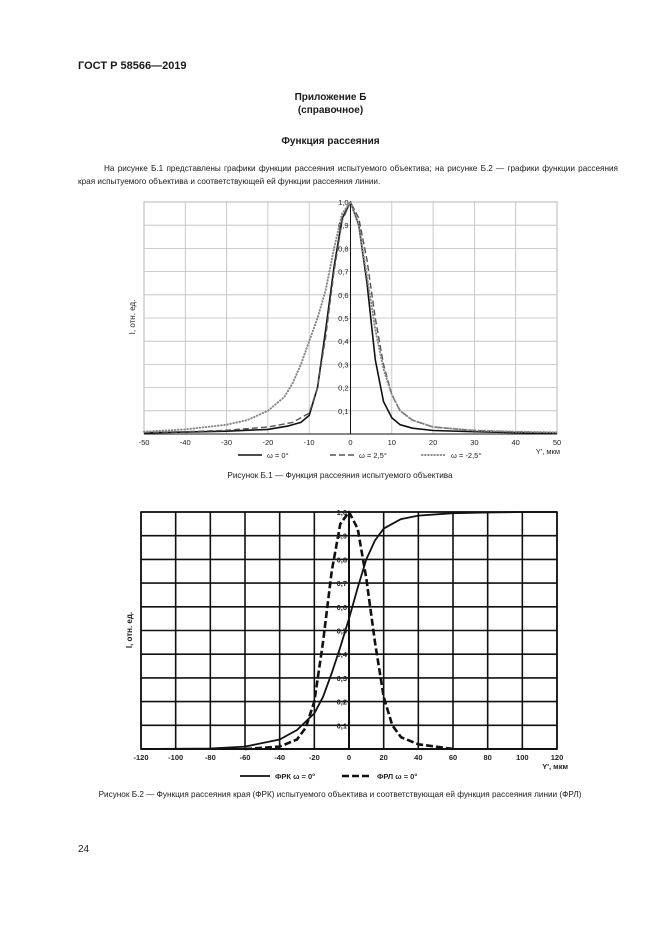  What do you see at coordinates (330, 141) in the screenshot?
I see `section-title: Функция рассеяния` at bounding box center [330, 141].